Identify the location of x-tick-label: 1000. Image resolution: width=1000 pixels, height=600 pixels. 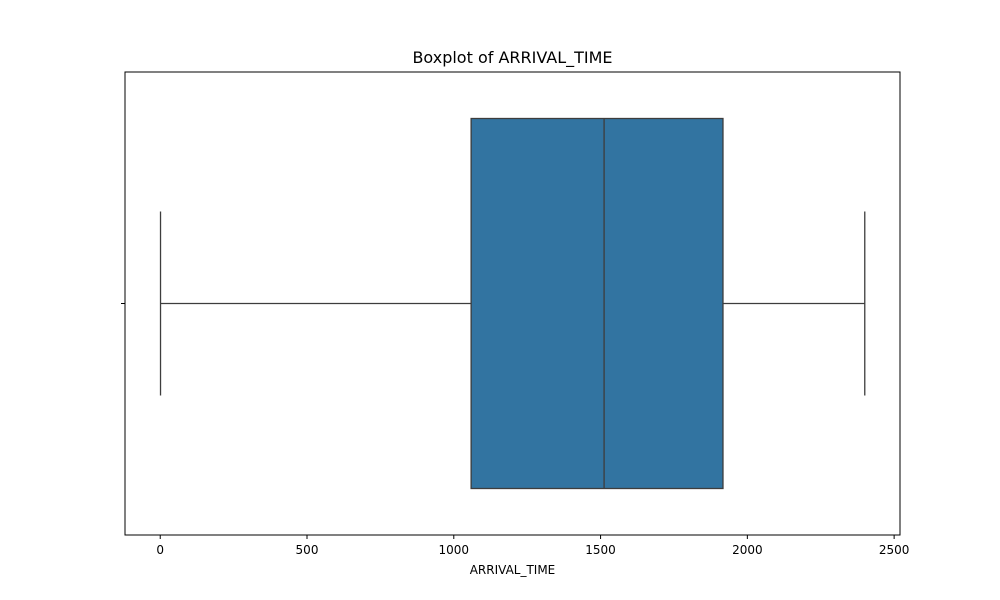
(454, 550).